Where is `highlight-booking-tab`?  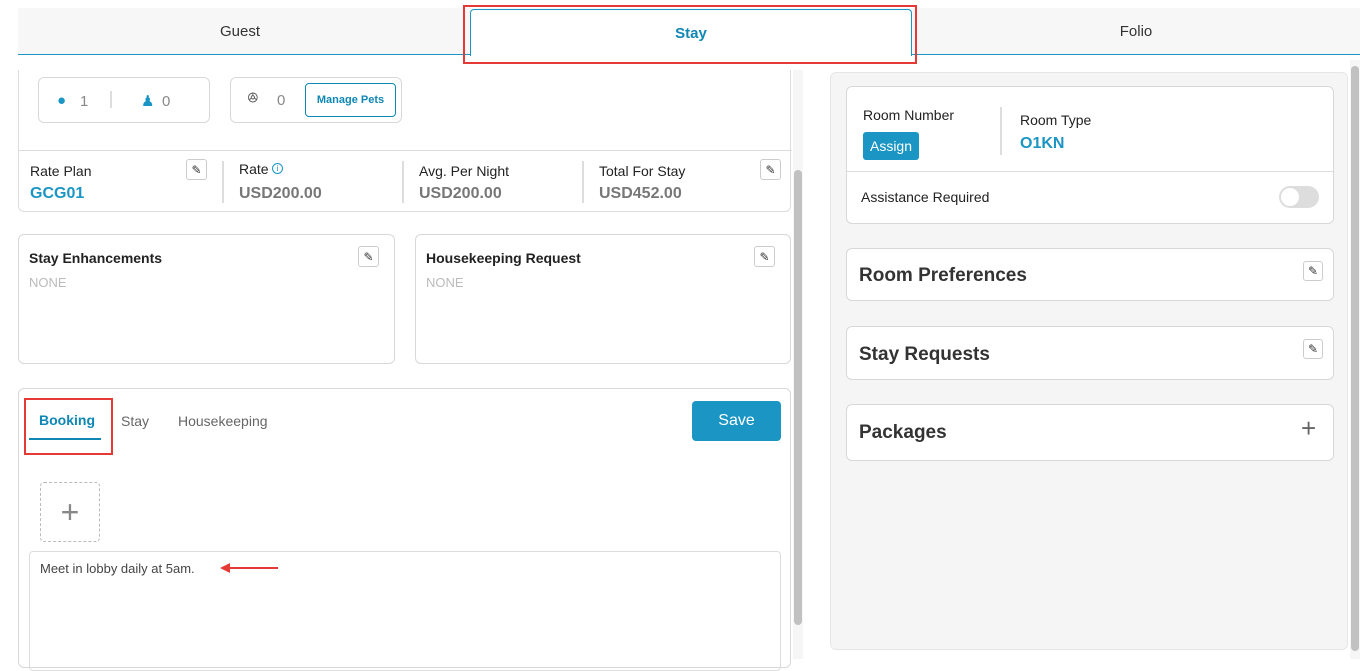 highlight-booking-tab is located at coordinates (68, 426).